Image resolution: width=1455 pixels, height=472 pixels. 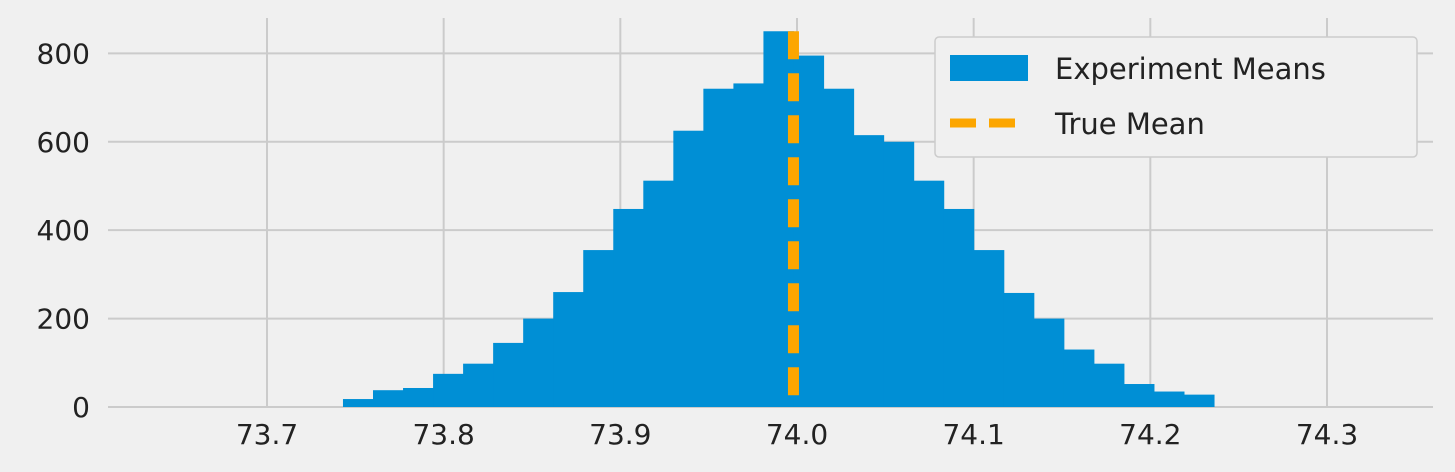 I want to click on legend-label-experiment-means: Experiment Means, so click(x=1190, y=69).